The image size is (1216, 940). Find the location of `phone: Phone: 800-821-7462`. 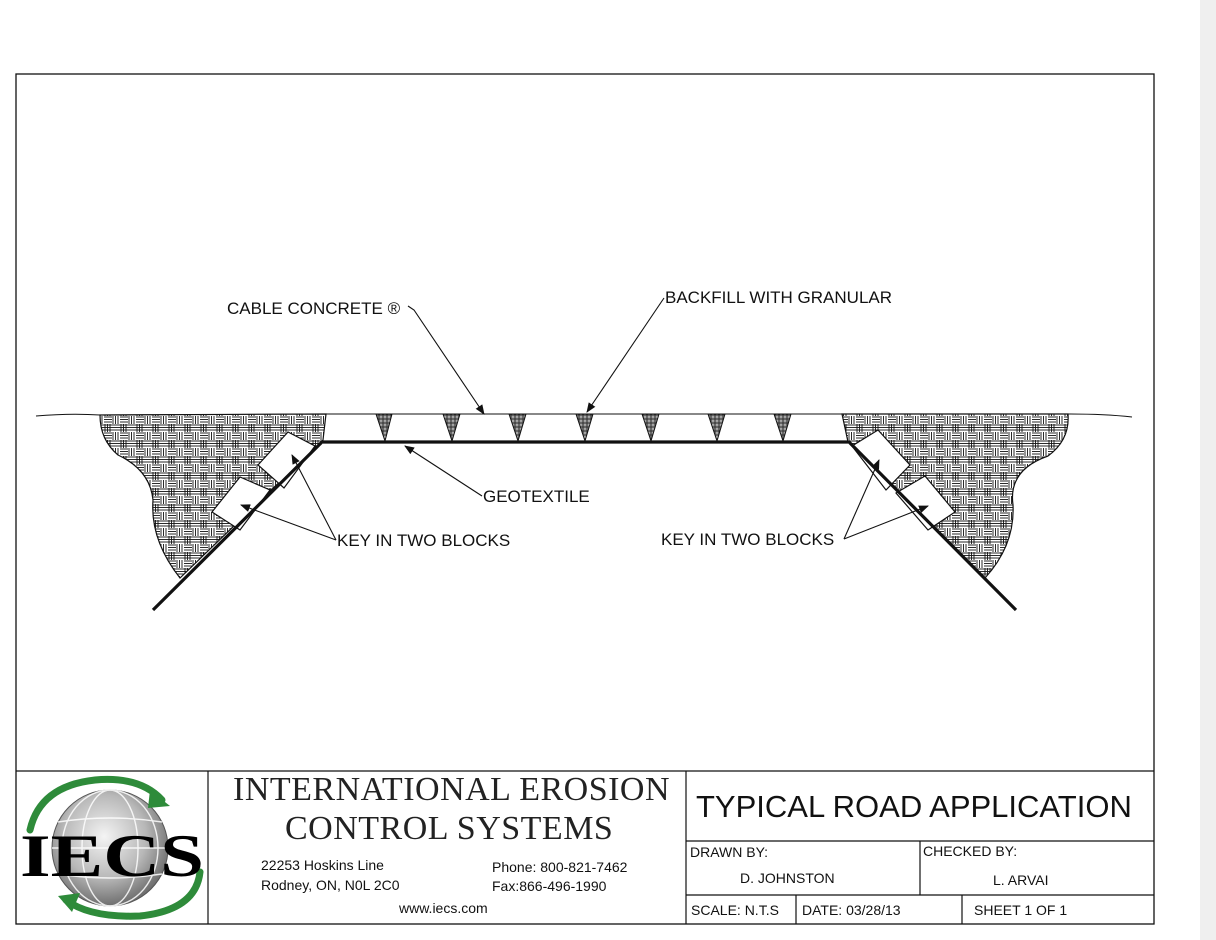

phone: Phone: 800-821-7462 is located at coordinates (560, 867).